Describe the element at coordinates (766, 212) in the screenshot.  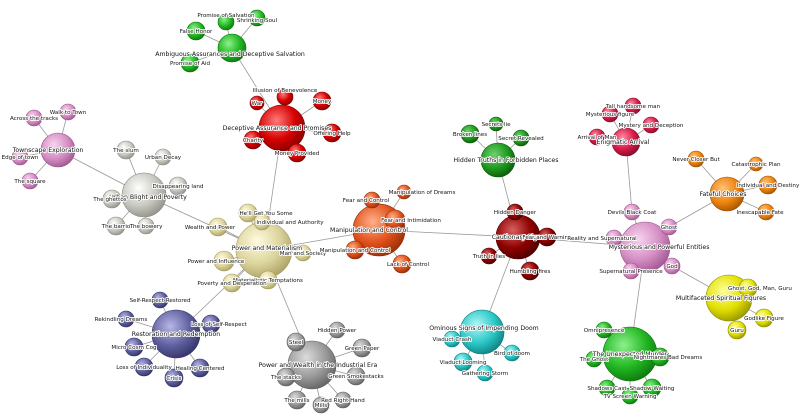
I see `node-inescapable` at that location.